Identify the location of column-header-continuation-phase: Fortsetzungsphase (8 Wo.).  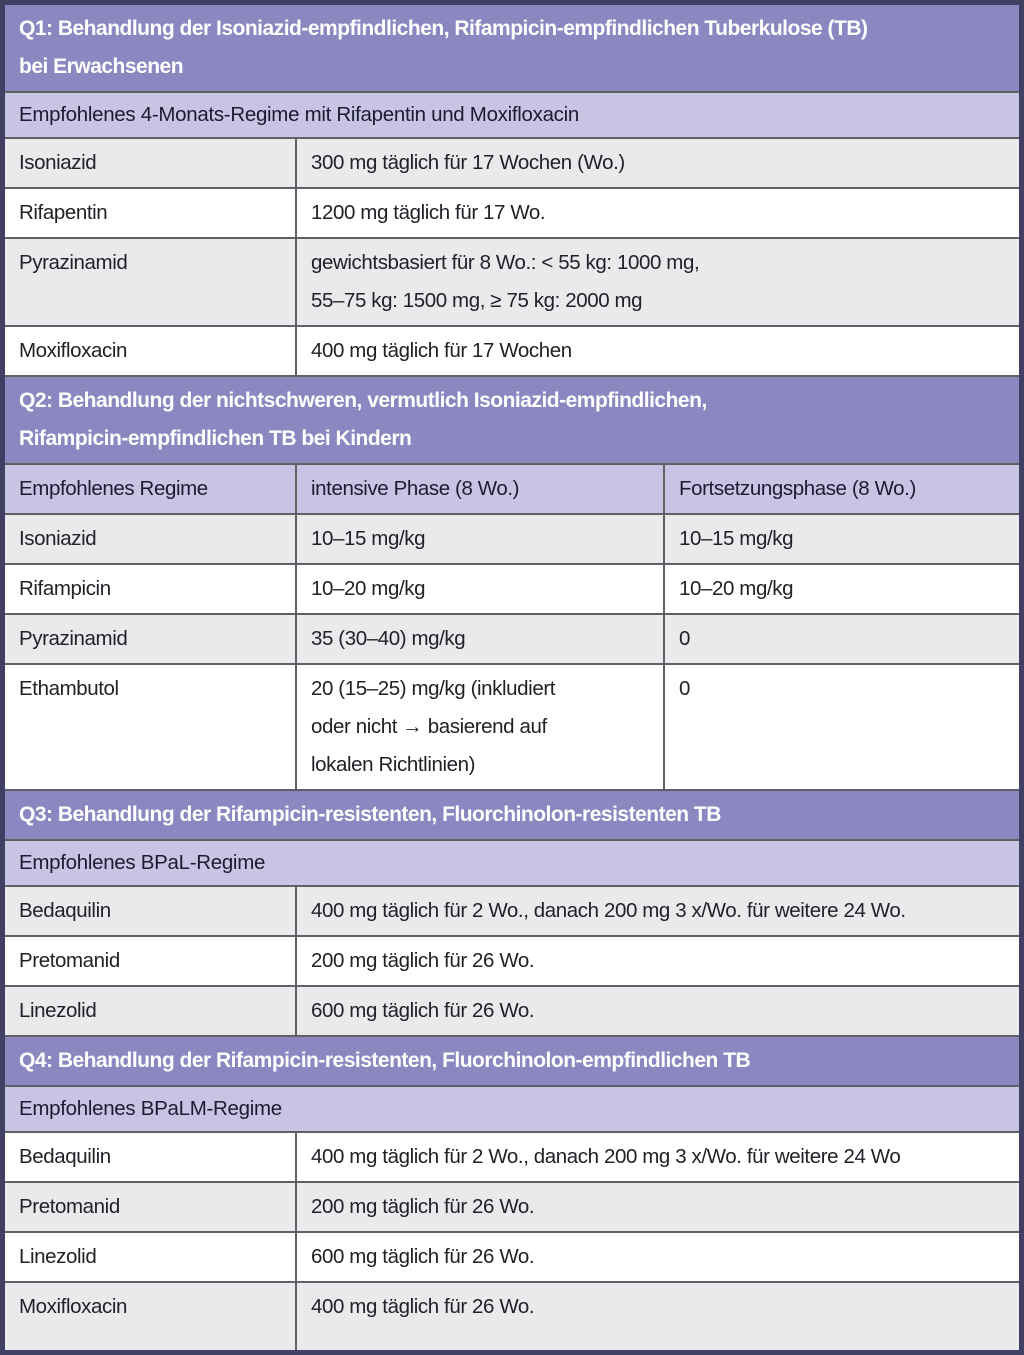
(841, 489).